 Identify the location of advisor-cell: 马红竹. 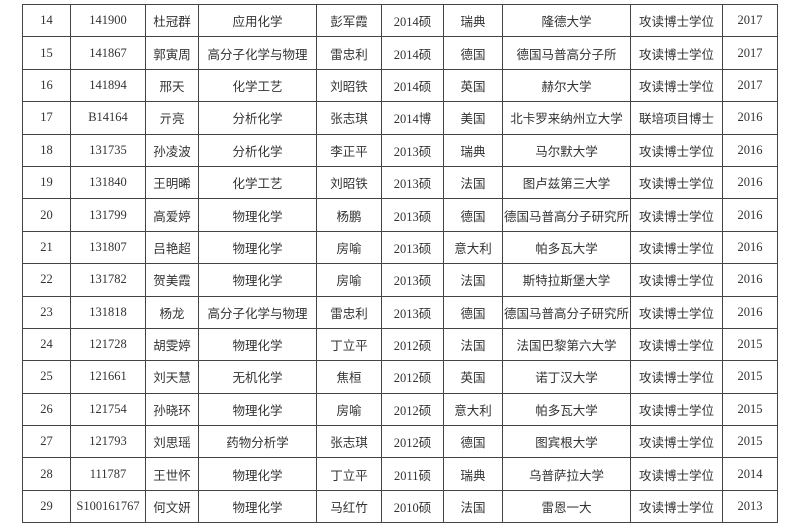
(349, 506).